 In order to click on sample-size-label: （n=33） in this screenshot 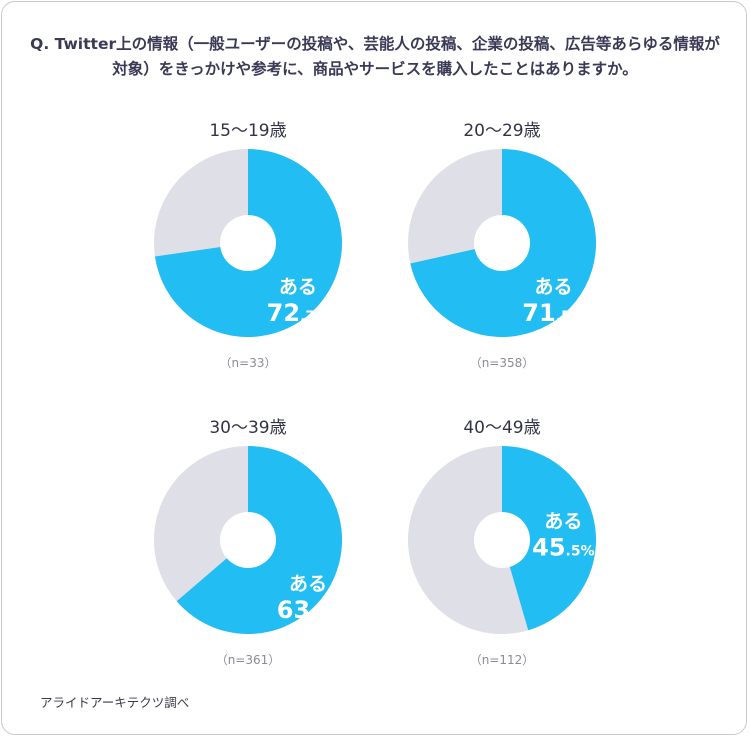, I will do `click(248, 363)`.